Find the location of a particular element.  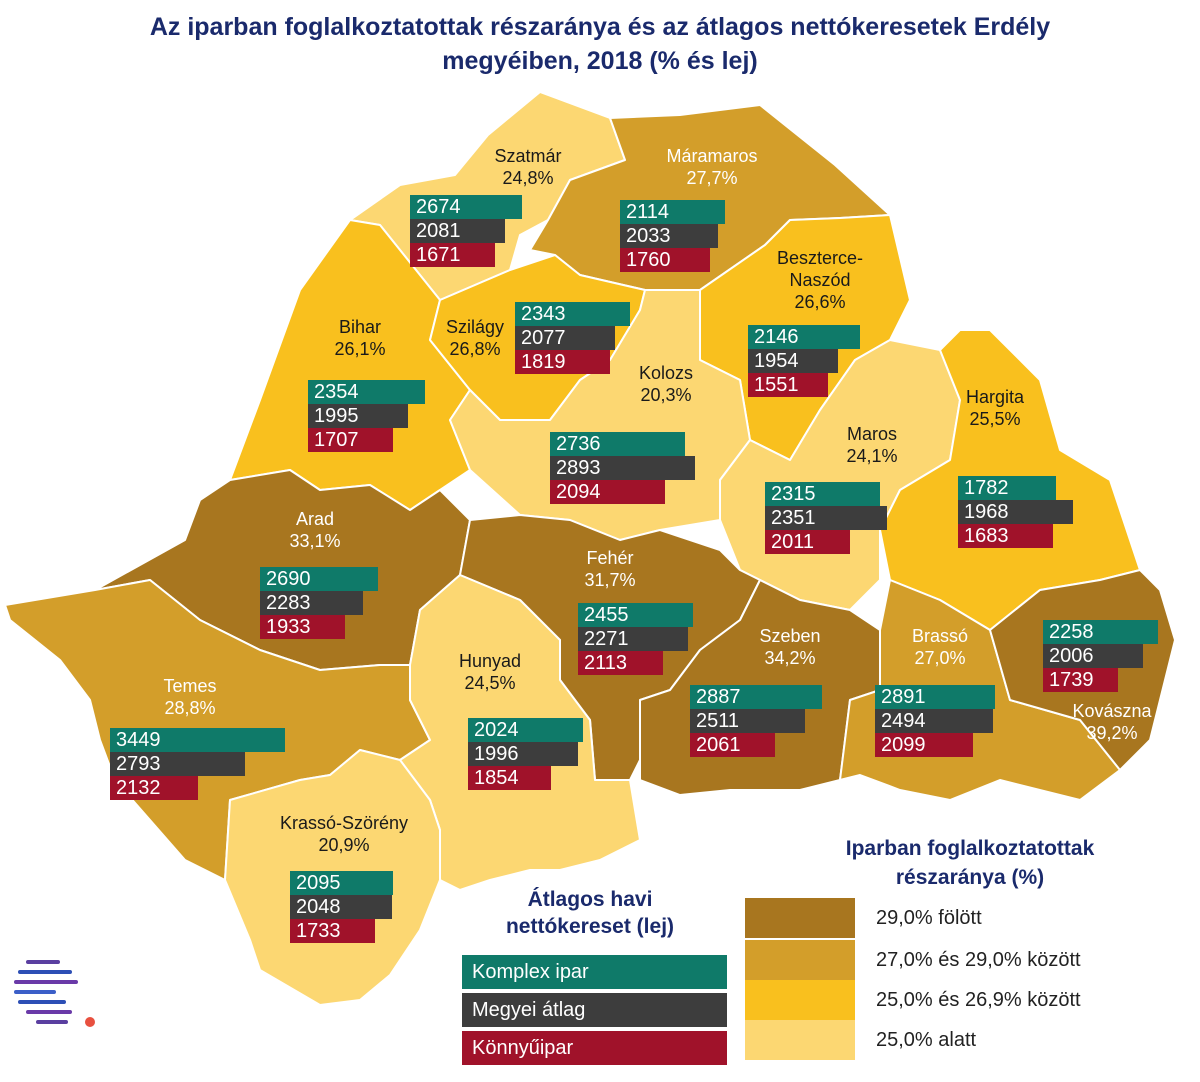

legend-megyei-atlag: Megyei átlag is located at coordinates (594, 1010).